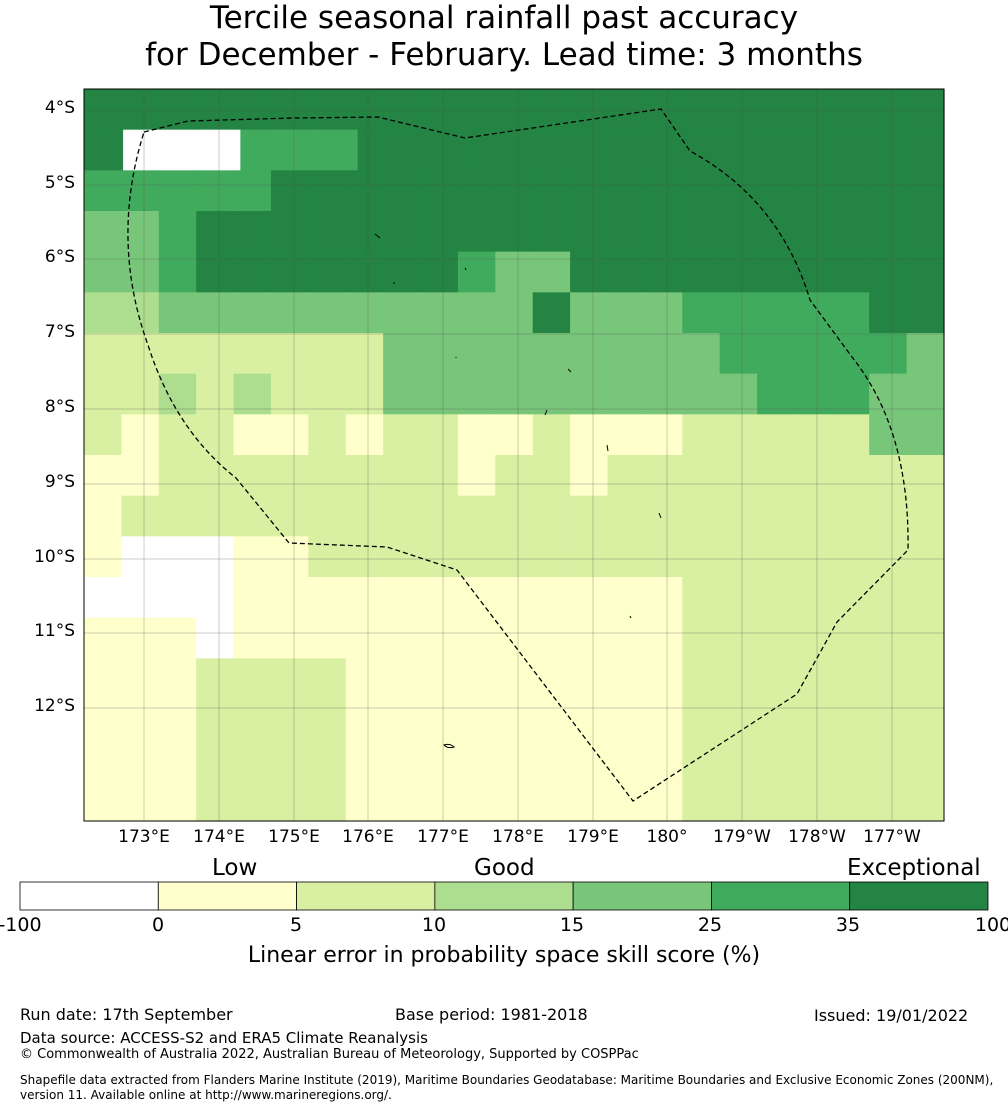 The width and height of the screenshot is (1008, 1110). Describe the element at coordinates (667, 837) in the screenshot. I see `lon-label: 180°` at that location.